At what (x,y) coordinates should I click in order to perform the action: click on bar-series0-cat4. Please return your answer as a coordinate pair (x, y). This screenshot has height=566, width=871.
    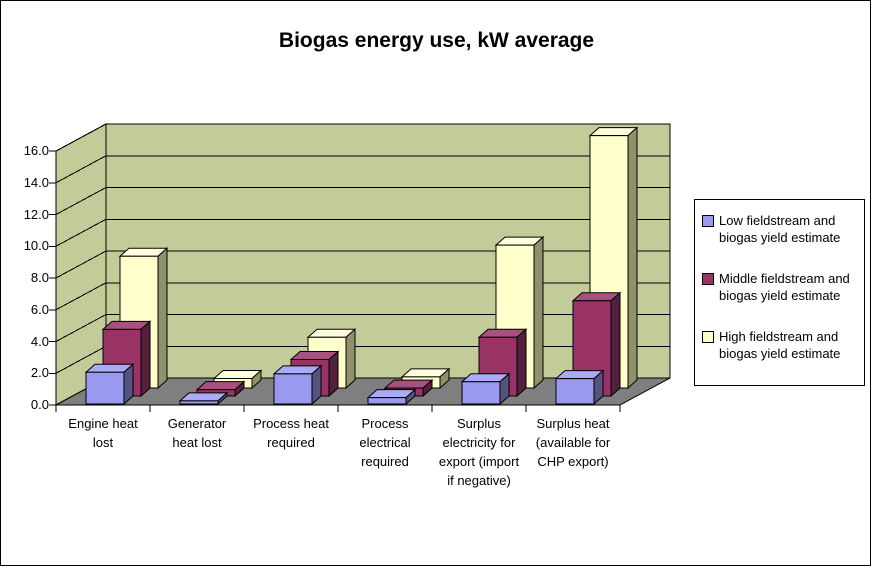
    Looking at the image, I should click on (485, 389).